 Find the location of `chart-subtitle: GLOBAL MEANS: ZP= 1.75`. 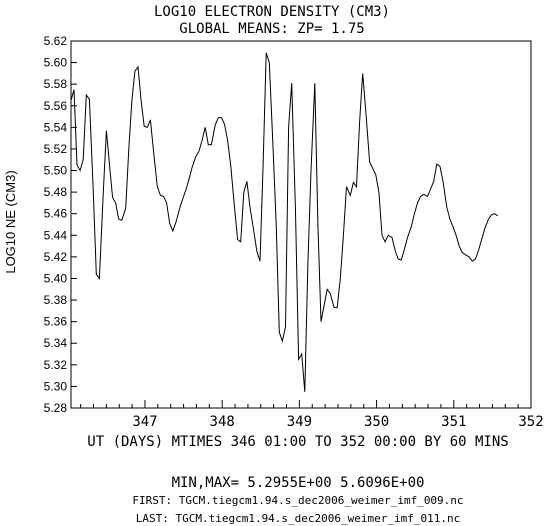

chart-subtitle: GLOBAL MEANS: ZP= 1.75 is located at coordinates (271, 29).